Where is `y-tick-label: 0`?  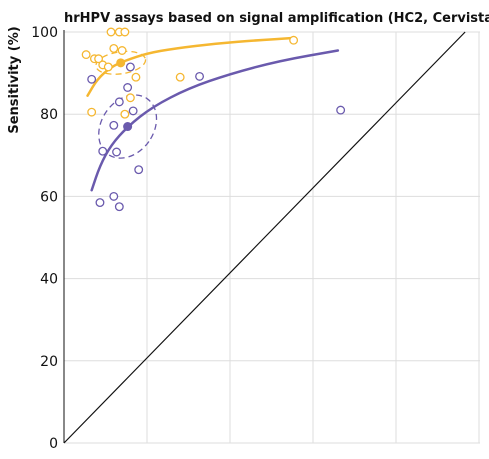 y-tick-label: 0 is located at coordinates (53, 444).